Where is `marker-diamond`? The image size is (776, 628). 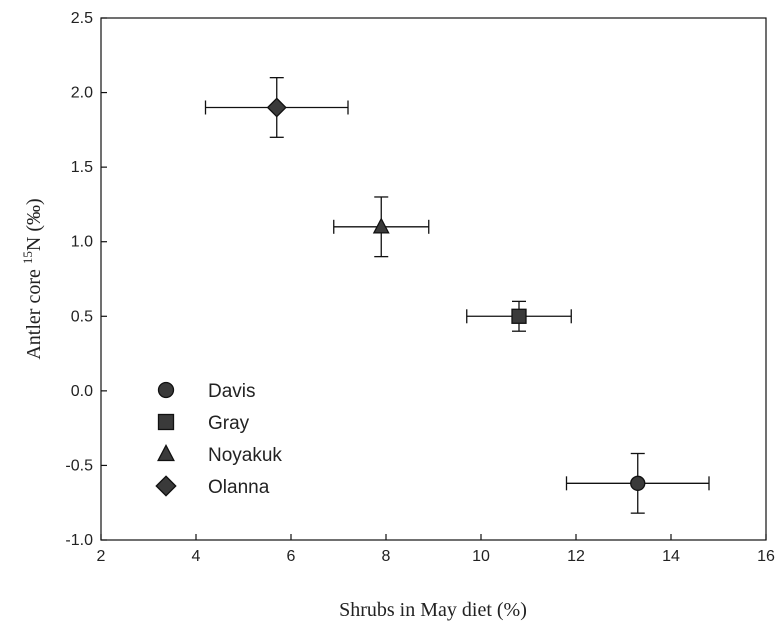
marker-diamond is located at coordinates (276, 107).